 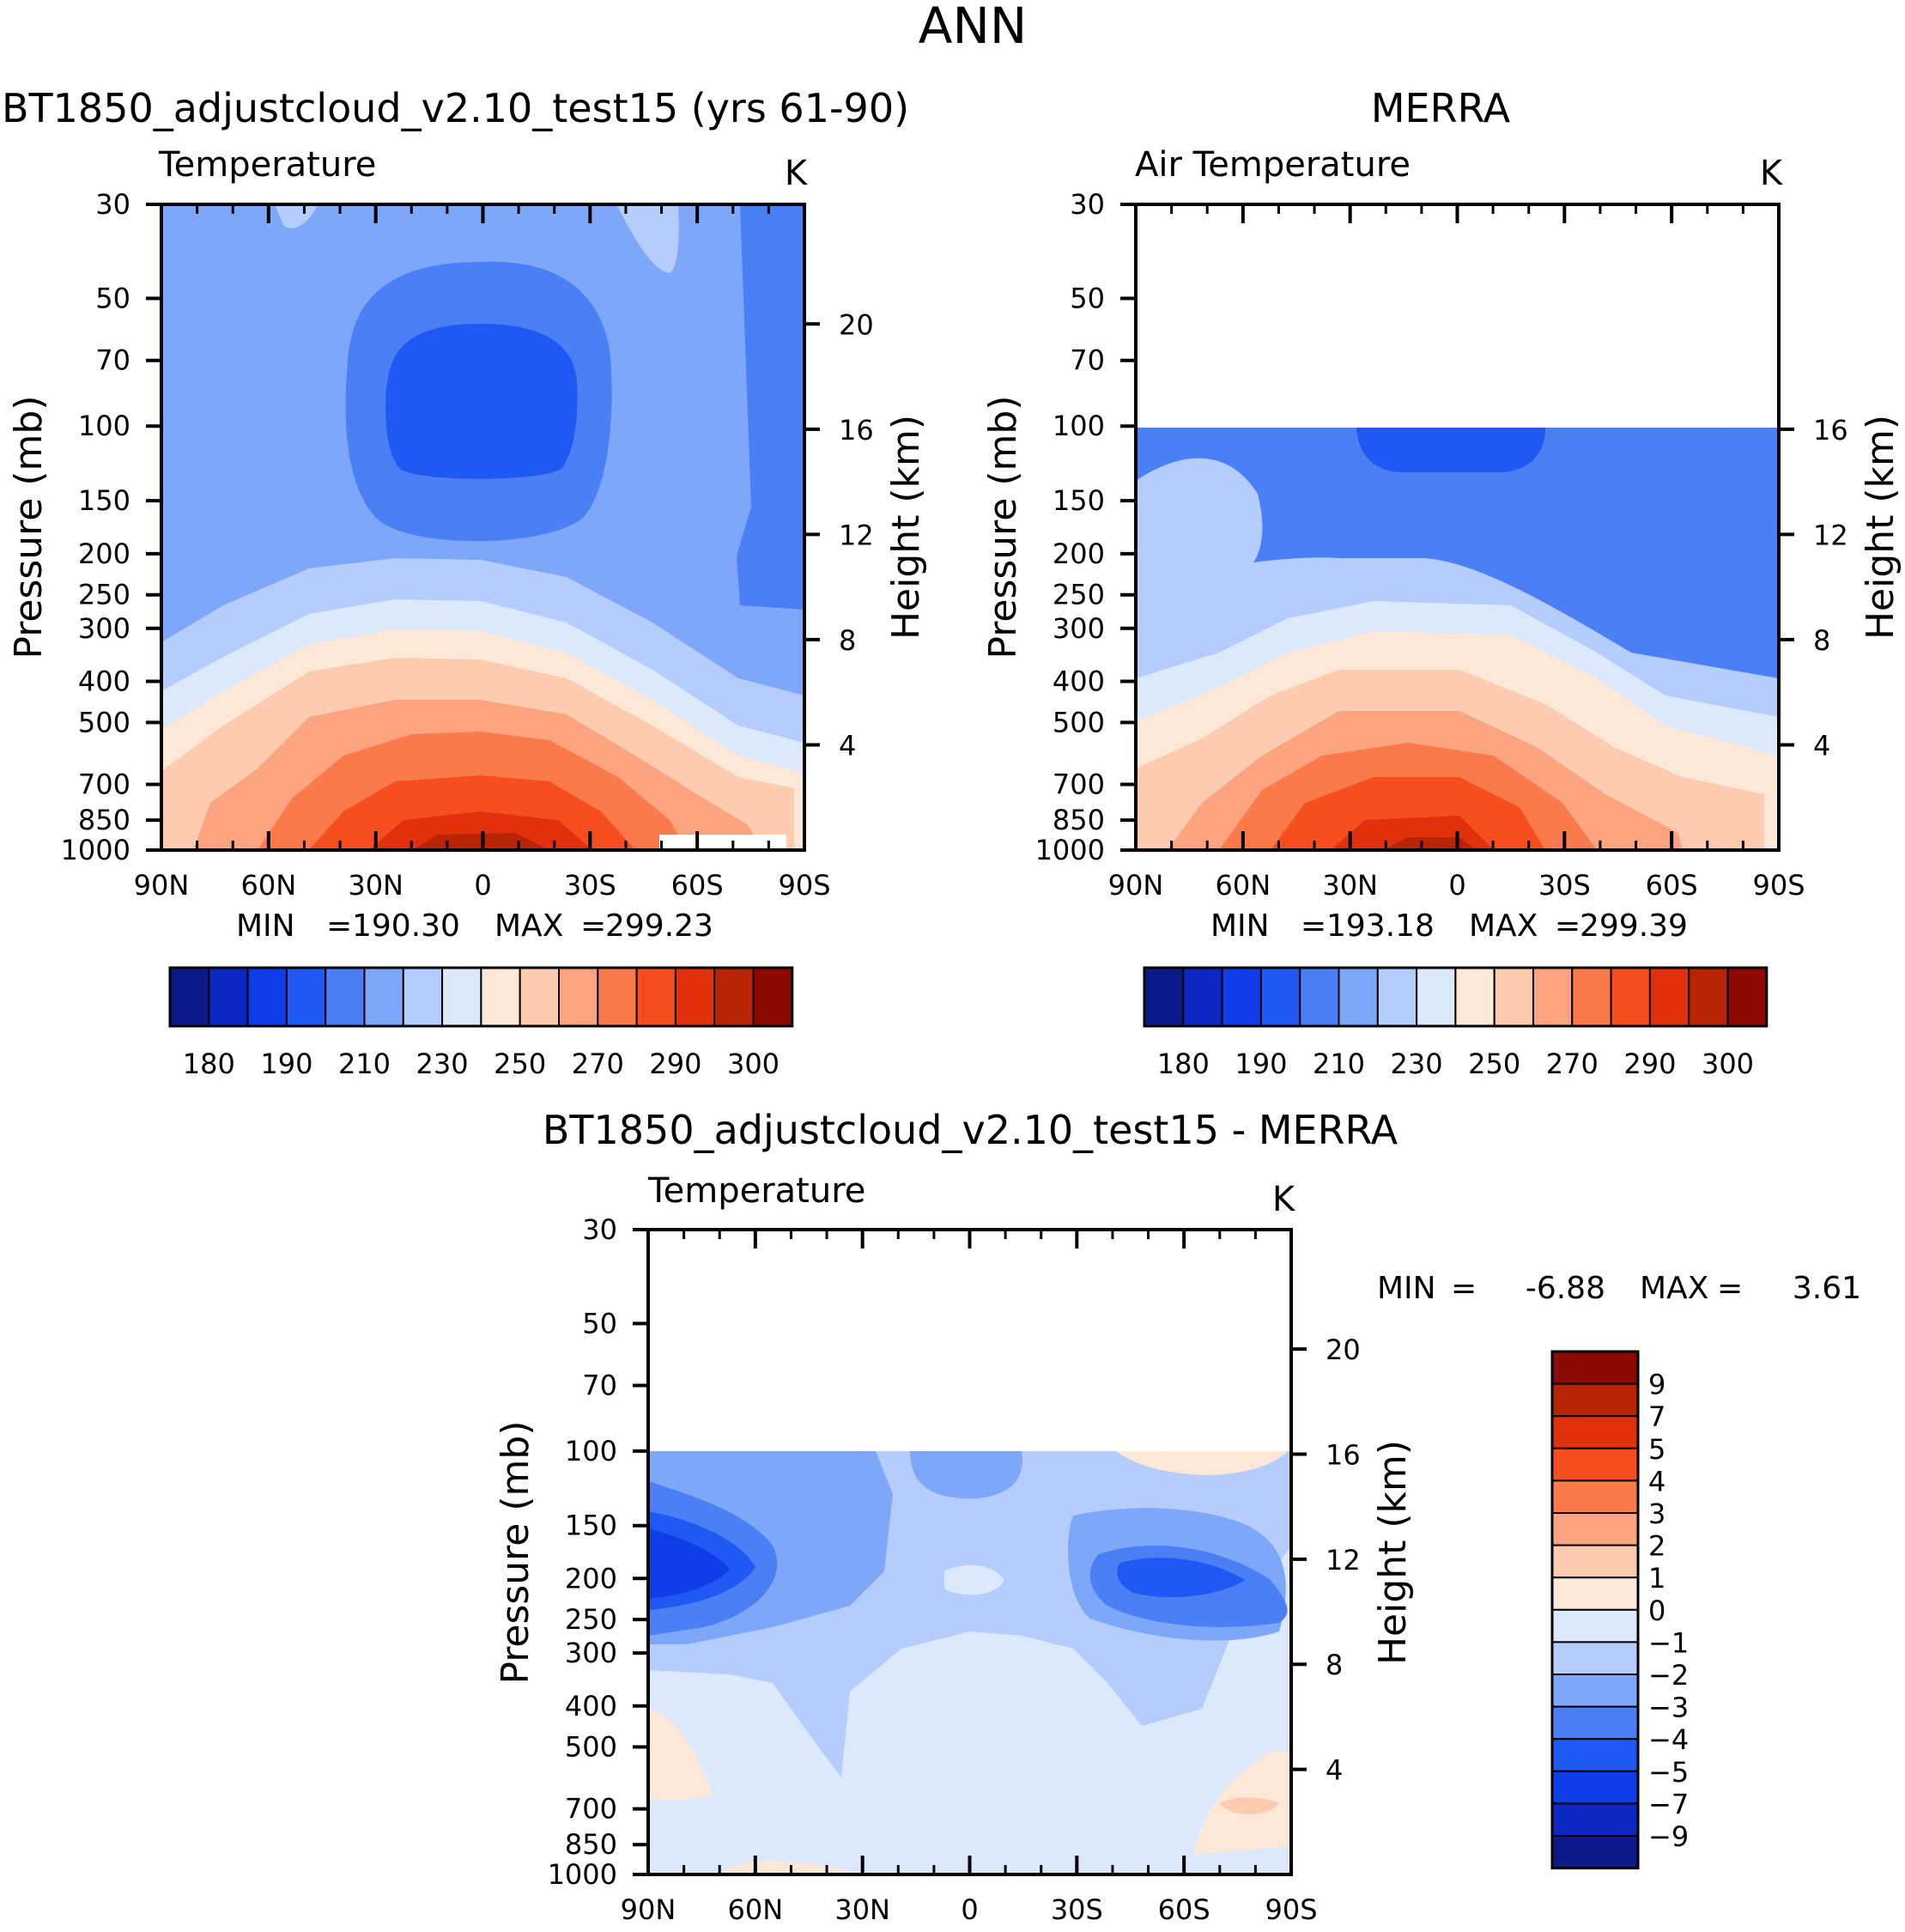 I want to click on panel-diff-max-value: 3.61, so click(x=1827, y=1288).